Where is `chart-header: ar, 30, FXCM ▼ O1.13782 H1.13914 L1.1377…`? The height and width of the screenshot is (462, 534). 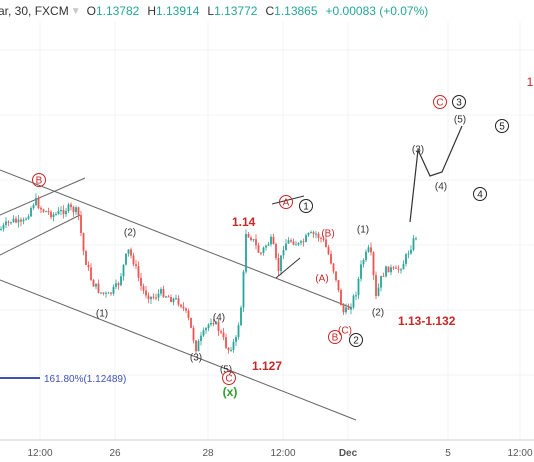
chart-header: ar, 30, FXCM ▼ O1.13782 H1.13914 L1.1377… is located at coordinates (218, 11).